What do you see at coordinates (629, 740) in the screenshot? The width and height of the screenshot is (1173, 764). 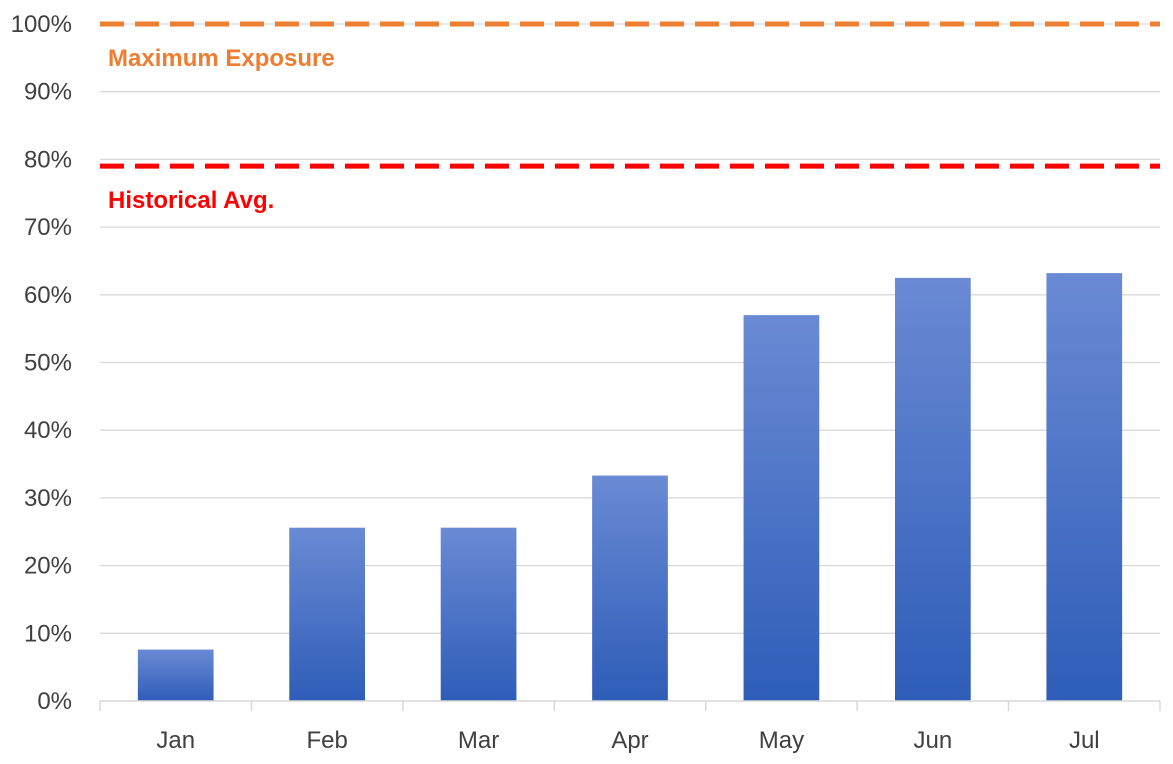 I see `x-tick-label: Apr` at bounding box center [629, 740].